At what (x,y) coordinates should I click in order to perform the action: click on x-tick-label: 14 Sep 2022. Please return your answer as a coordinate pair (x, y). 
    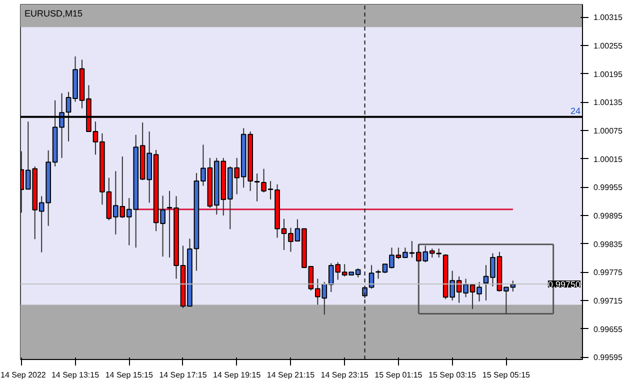
    Looking at the image, I should click on (23, 375).